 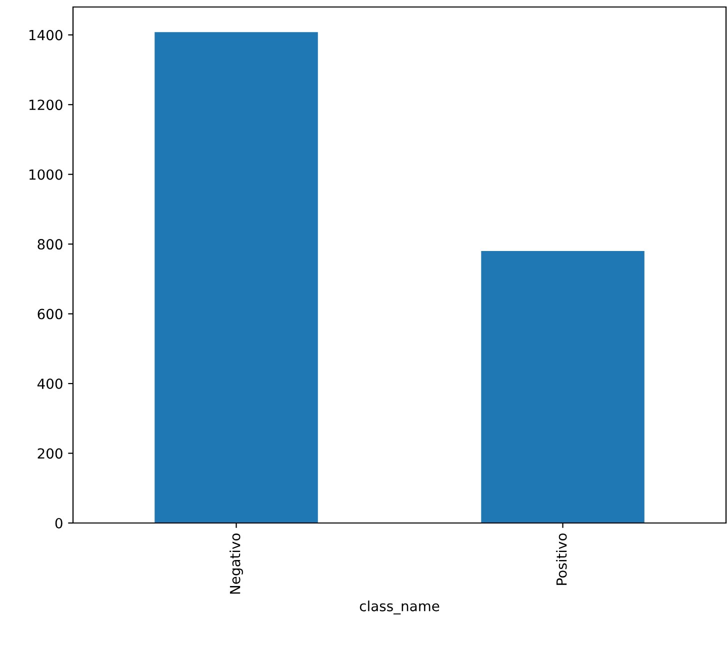 What do you see at coordinates (561, 559) in the screenshot?
I see `x-tick-label: Positivo` at bounding box center [561, 559].